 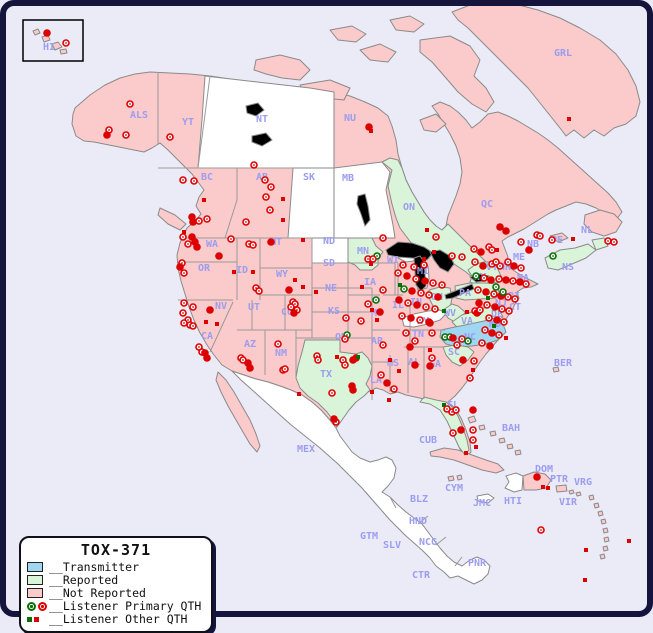 I want to click on region-label-LA: LA, so click(x=376, y=380).